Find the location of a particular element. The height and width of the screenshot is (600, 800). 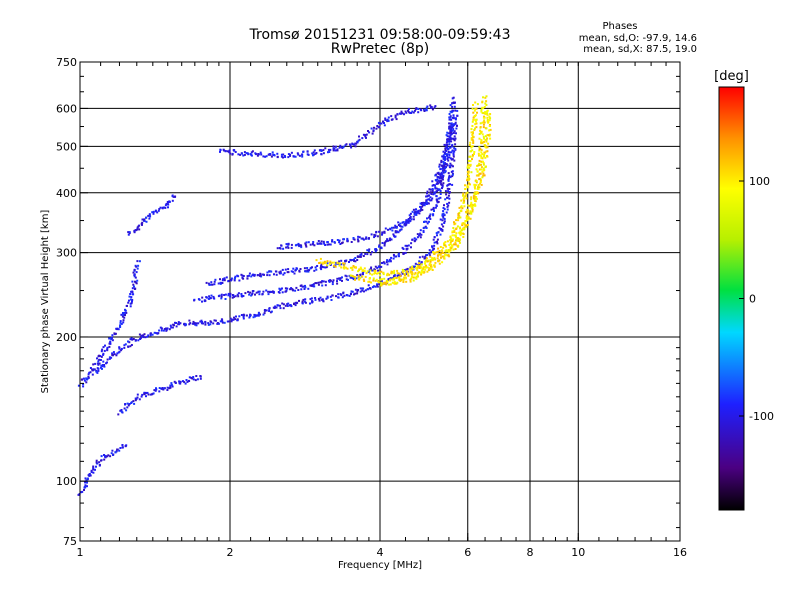

colorbar-tick-label: -100 is located at coordinates (761, 416).